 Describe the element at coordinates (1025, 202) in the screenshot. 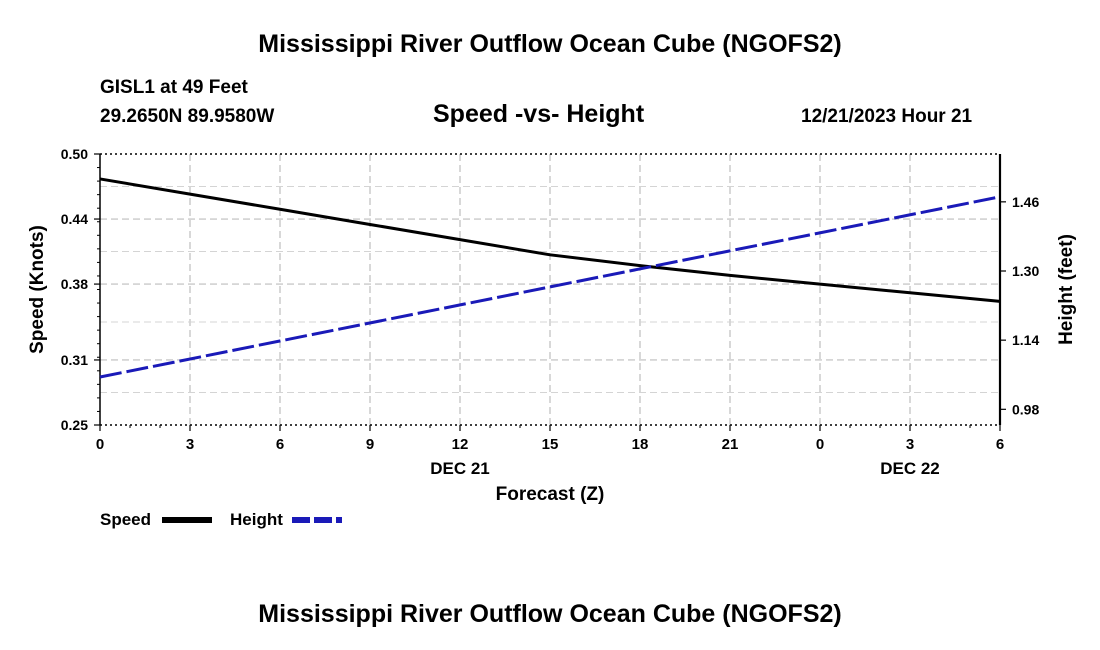

I see `y-right-tick-label: 1.46` at that location.